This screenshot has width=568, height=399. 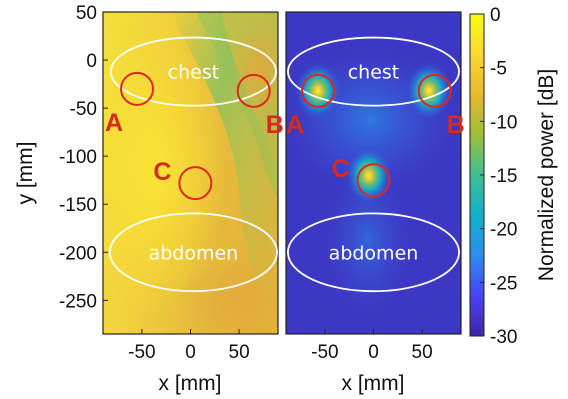 I want to click on right-marker-B-circle, so click(x=434, y=90).